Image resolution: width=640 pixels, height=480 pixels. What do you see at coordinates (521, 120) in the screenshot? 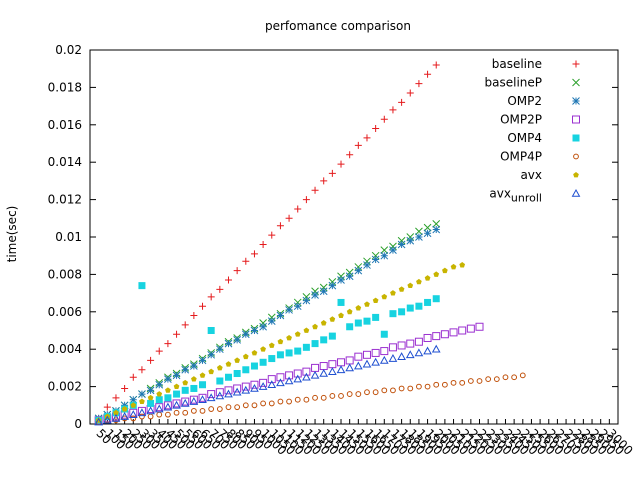
I see `legend-label: OMP2P` at bounding box center [521, 120].